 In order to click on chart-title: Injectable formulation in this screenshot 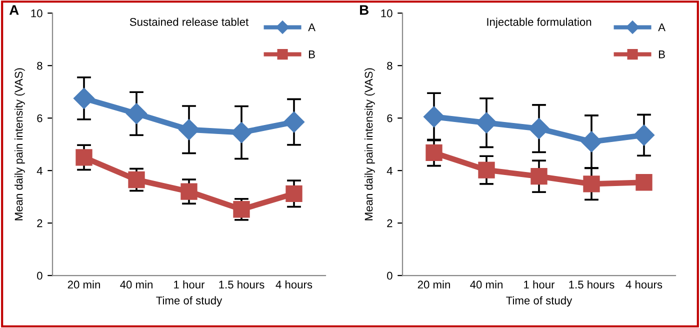, I will do `click(539, 23)`.